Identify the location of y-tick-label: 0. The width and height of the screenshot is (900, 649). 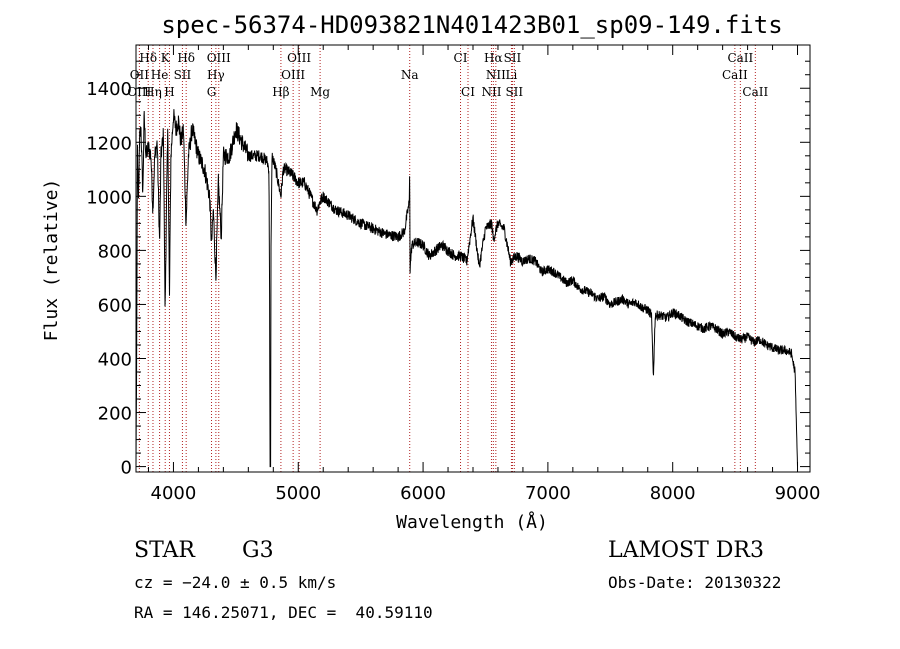
(126, 468).